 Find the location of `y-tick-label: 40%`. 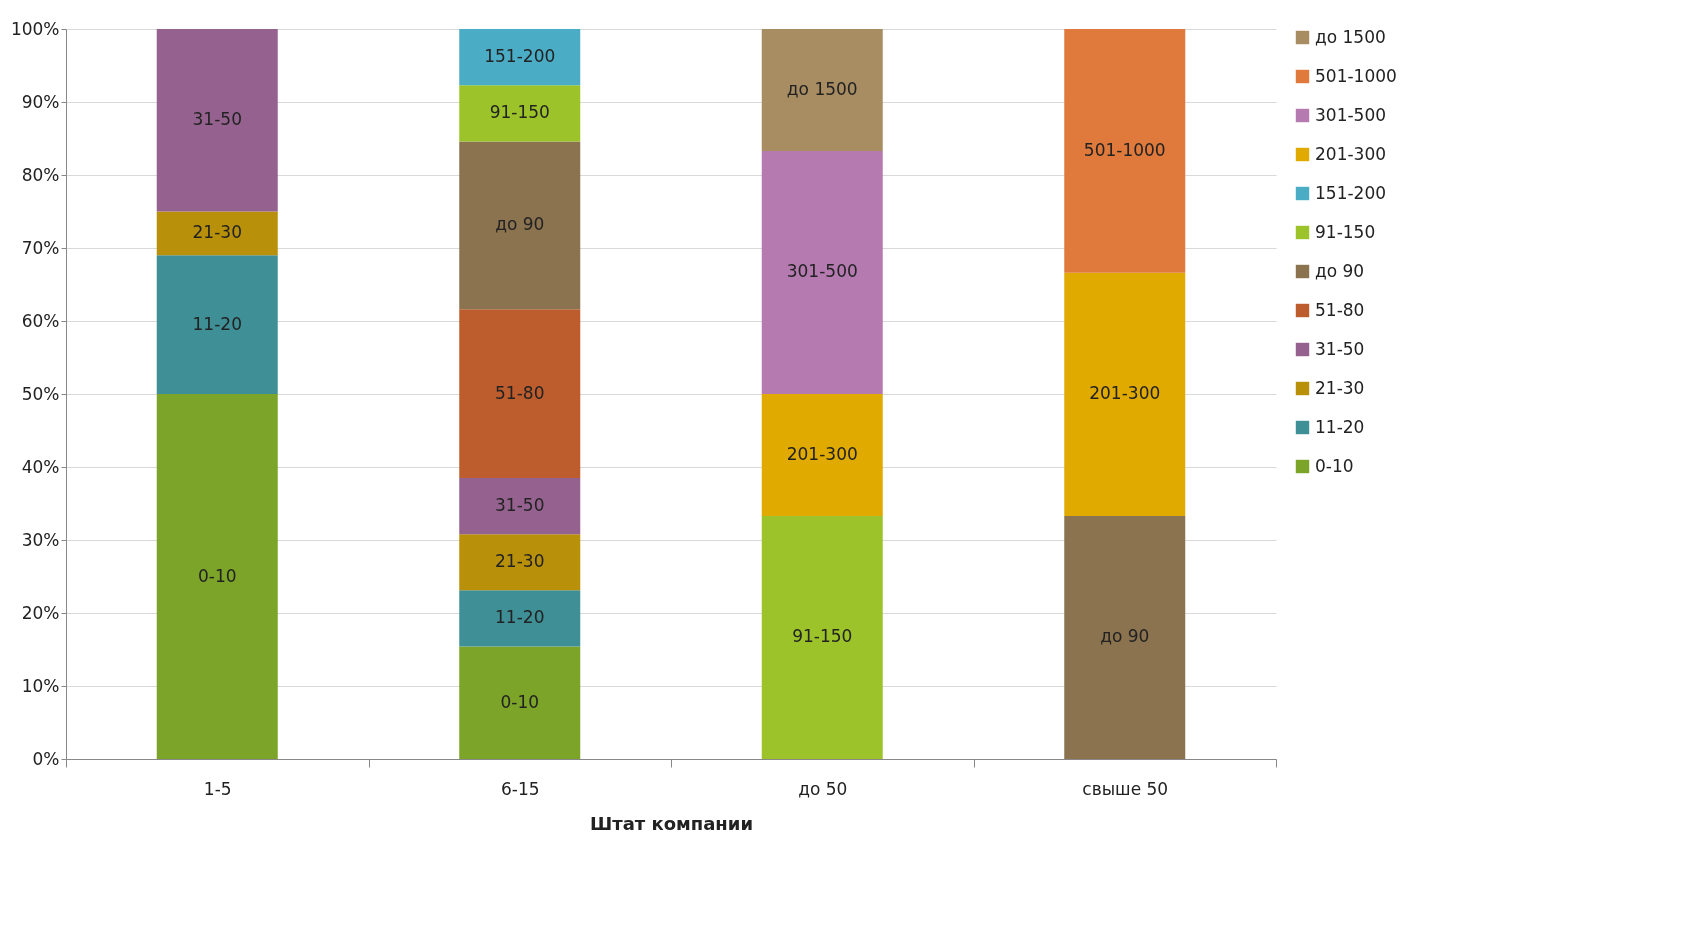

y-tick-label: 40% is located at coordinates (40, 466).